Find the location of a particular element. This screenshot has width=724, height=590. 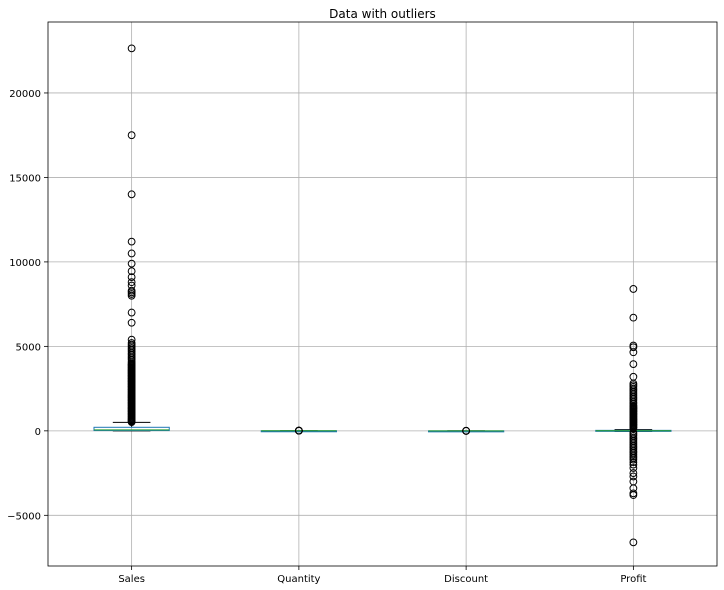

x-tick-label: Profit is located at coordinates (633, 579).